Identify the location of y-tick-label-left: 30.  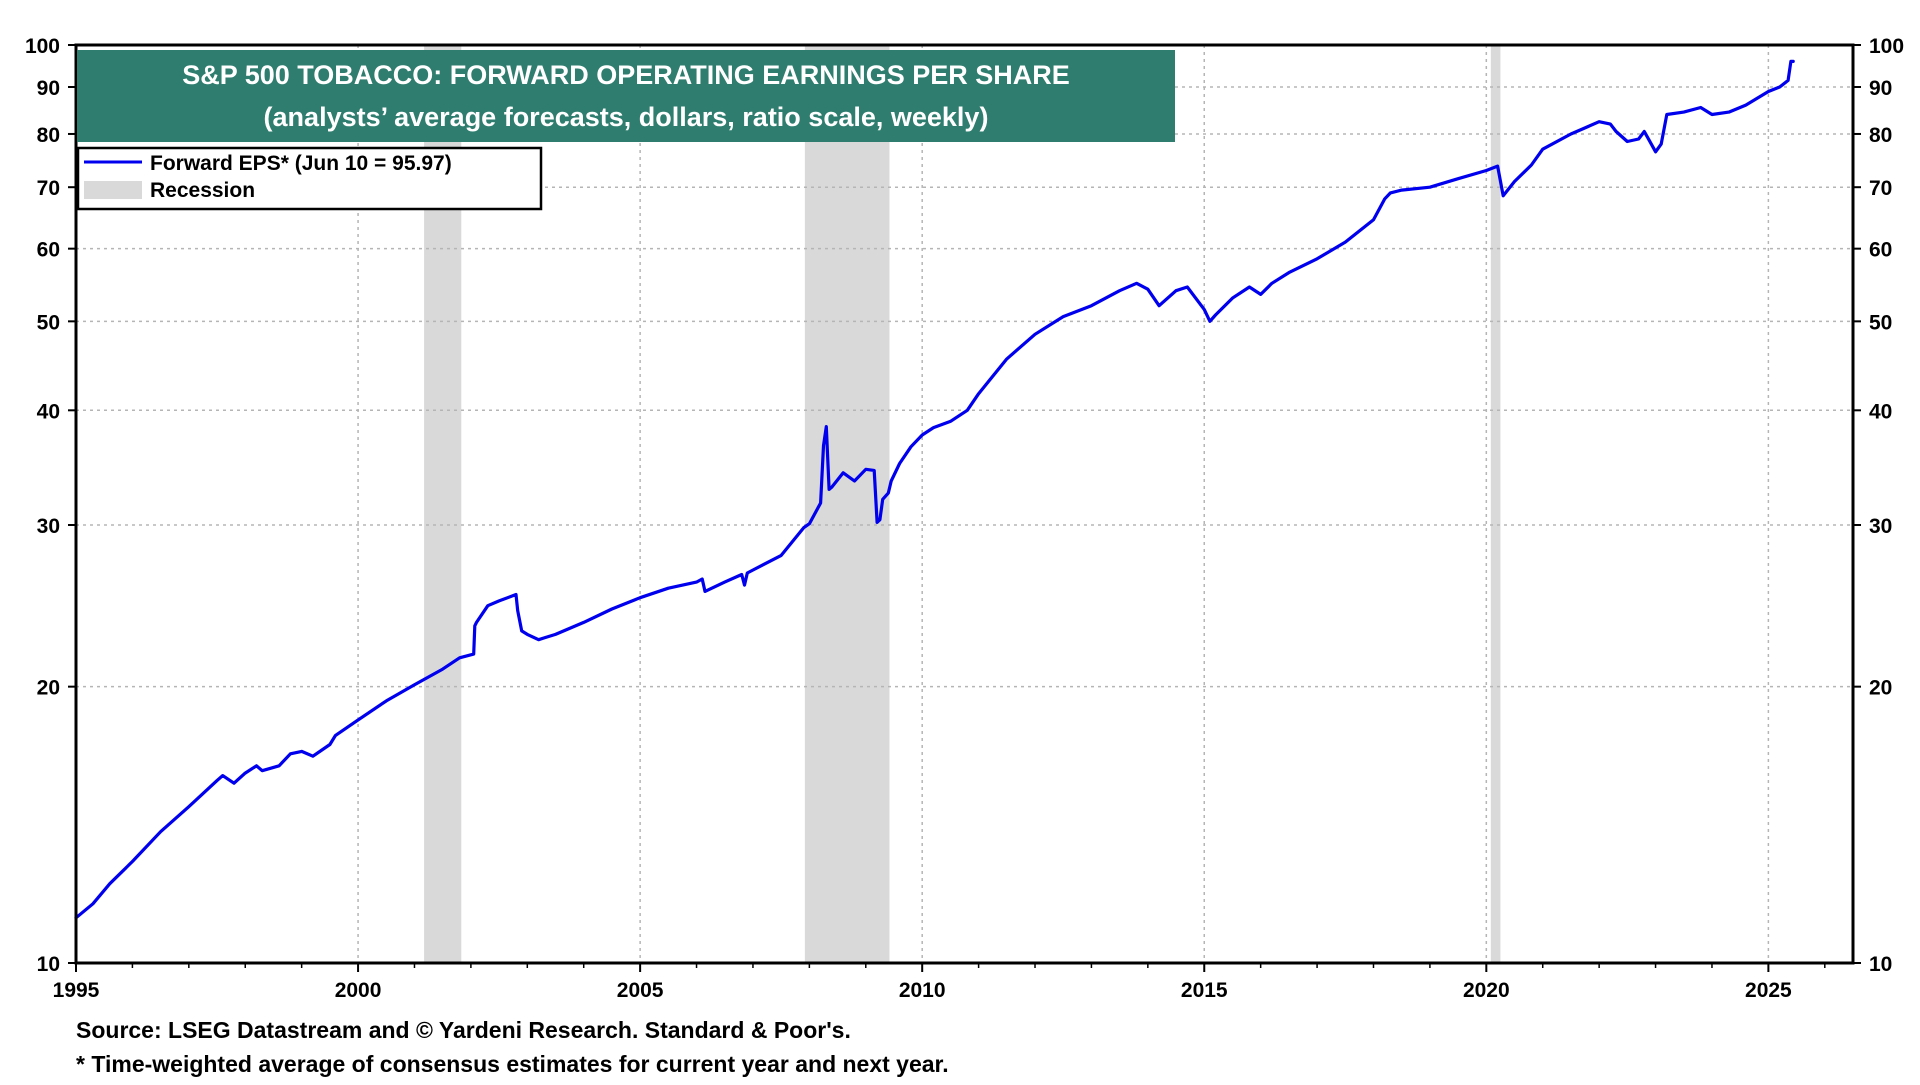
(48, 526).